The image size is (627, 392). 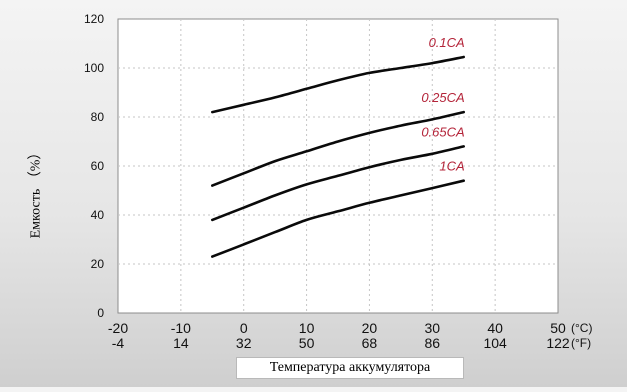 What do you see at coordinates (581, 343) in the screenshot?
I see `x-unit-fahrenheit: (°F)` at bounding box center [581, 343].